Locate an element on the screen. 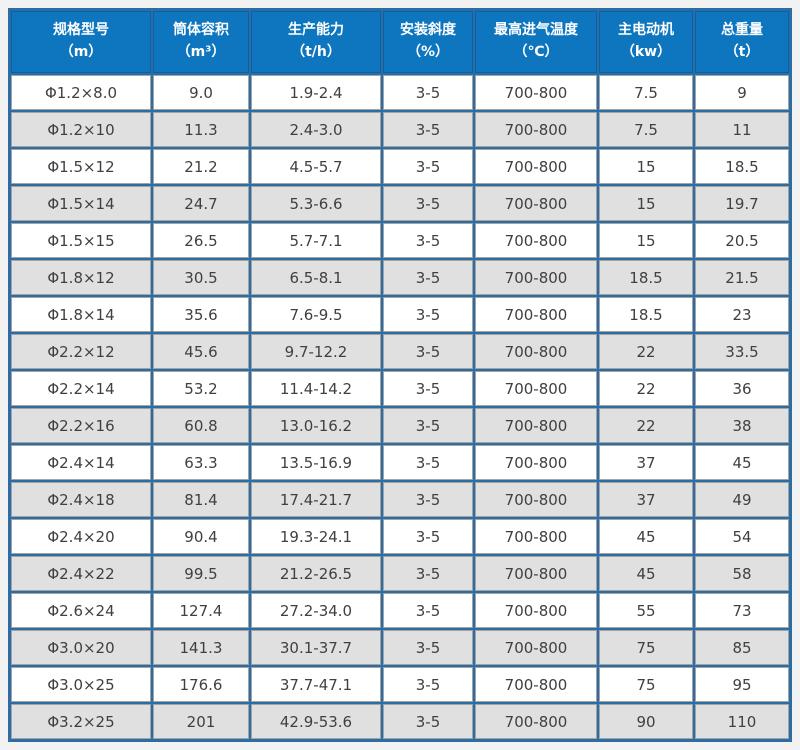 The width and height of the screenshot is (800, 750). table-cell: Φ2.2×16 is located at coordinates (81, 425).